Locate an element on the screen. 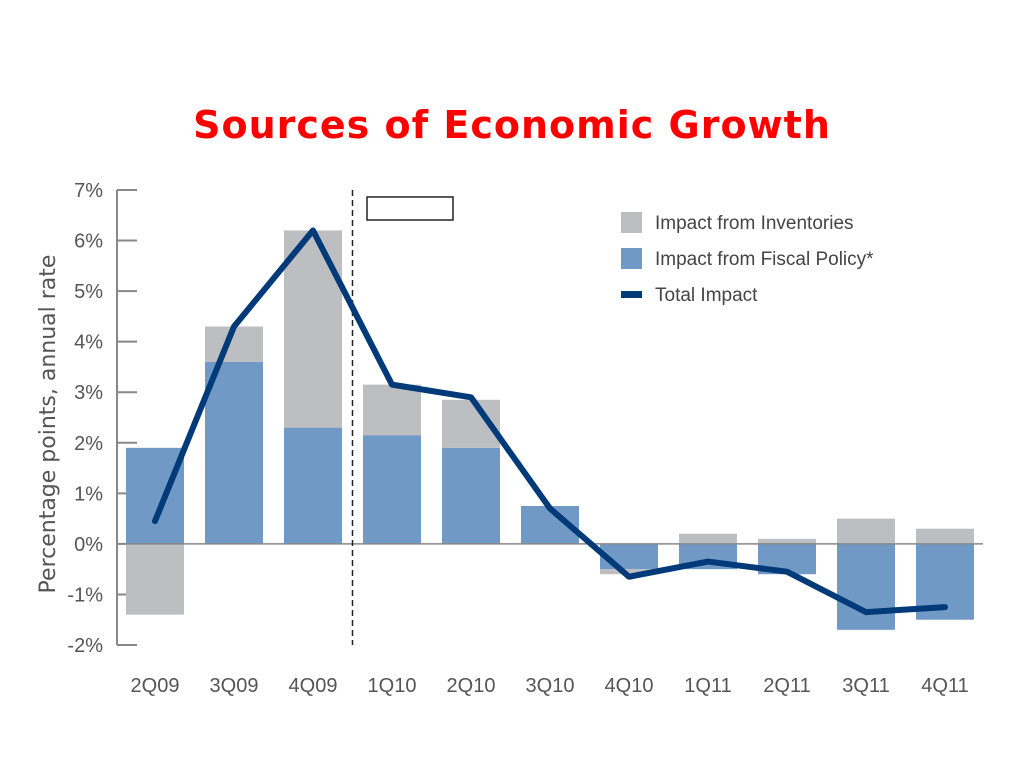 The height and width of the screenshot is (768, 1024). forecast-divider is located at coordinates (402, 417).